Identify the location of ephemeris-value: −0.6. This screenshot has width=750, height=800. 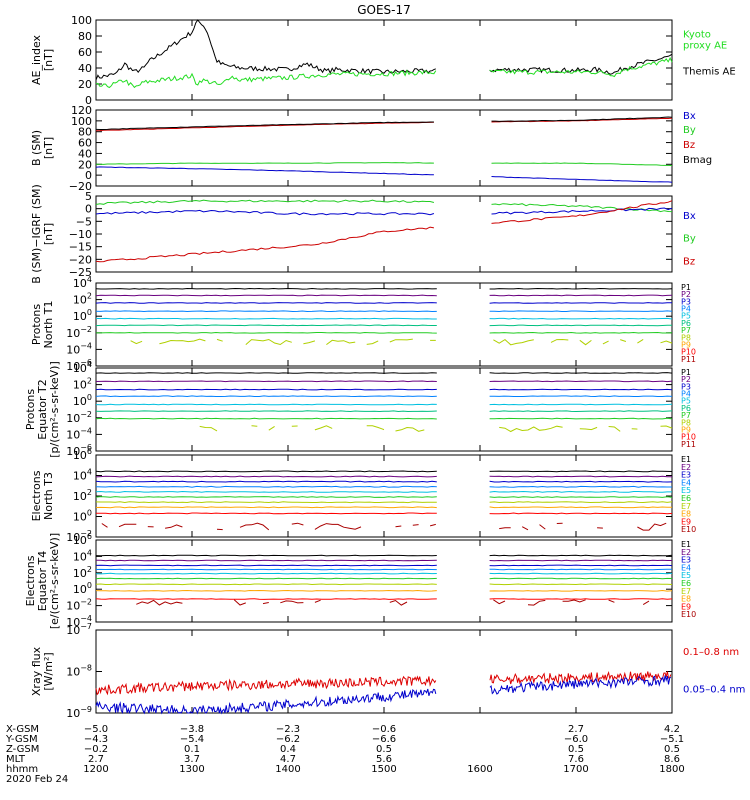
(384, 729).